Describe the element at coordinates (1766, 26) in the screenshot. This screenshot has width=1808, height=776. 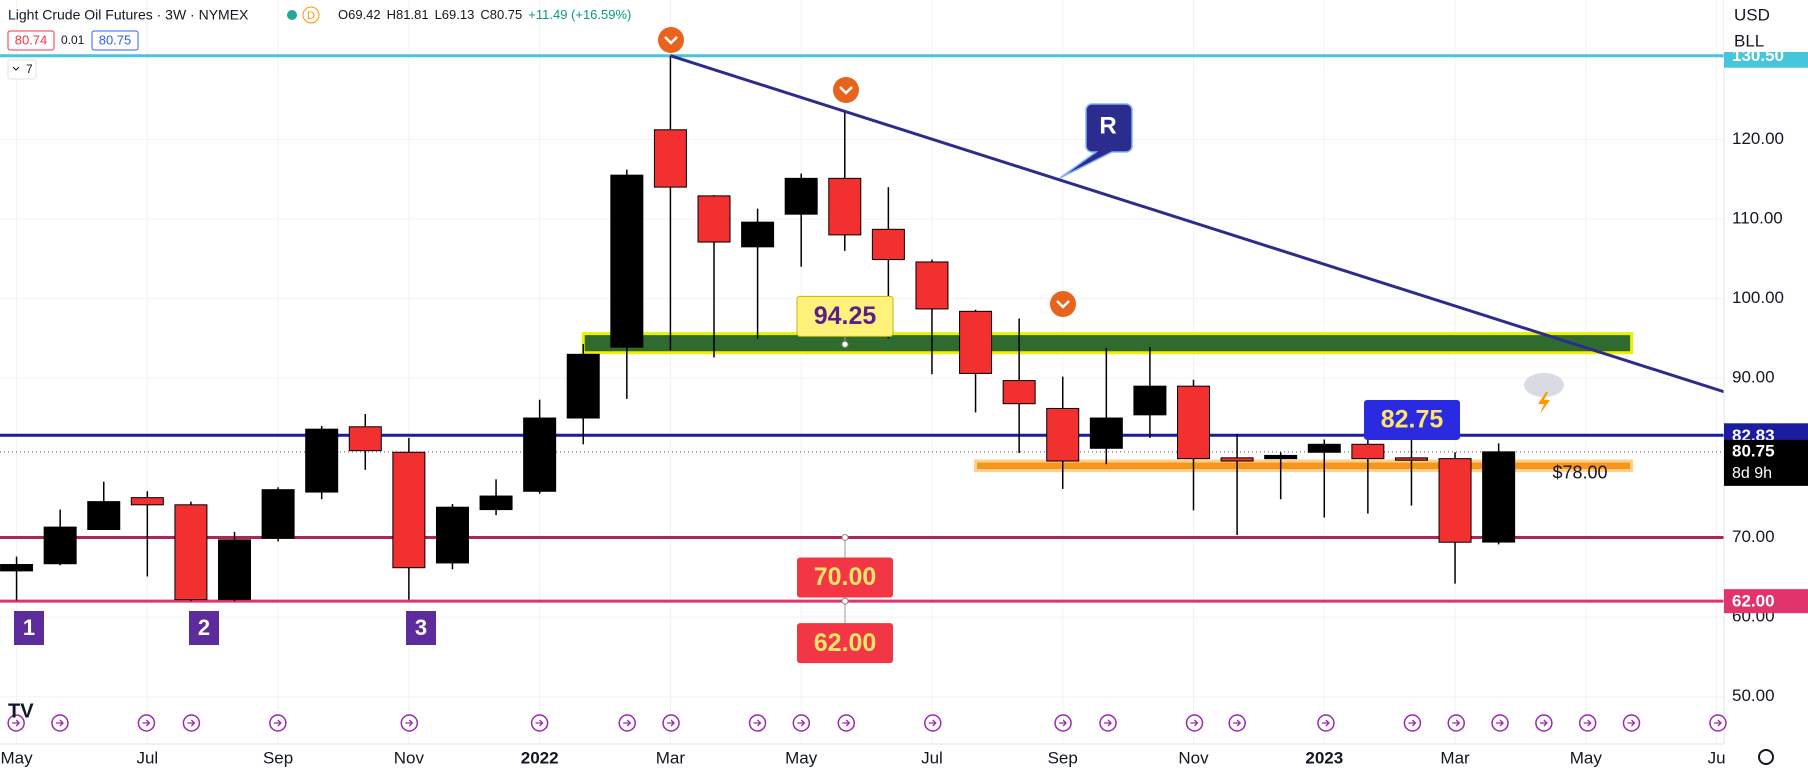
I see `currency-box` at that location.